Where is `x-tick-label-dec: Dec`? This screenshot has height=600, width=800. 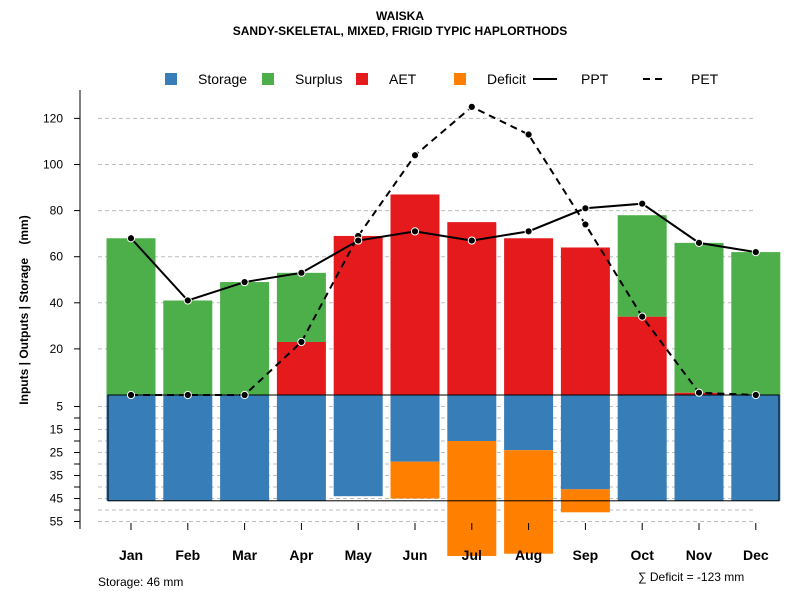 x-tick-label-dec: Dec is located at coordinates (756, 555).